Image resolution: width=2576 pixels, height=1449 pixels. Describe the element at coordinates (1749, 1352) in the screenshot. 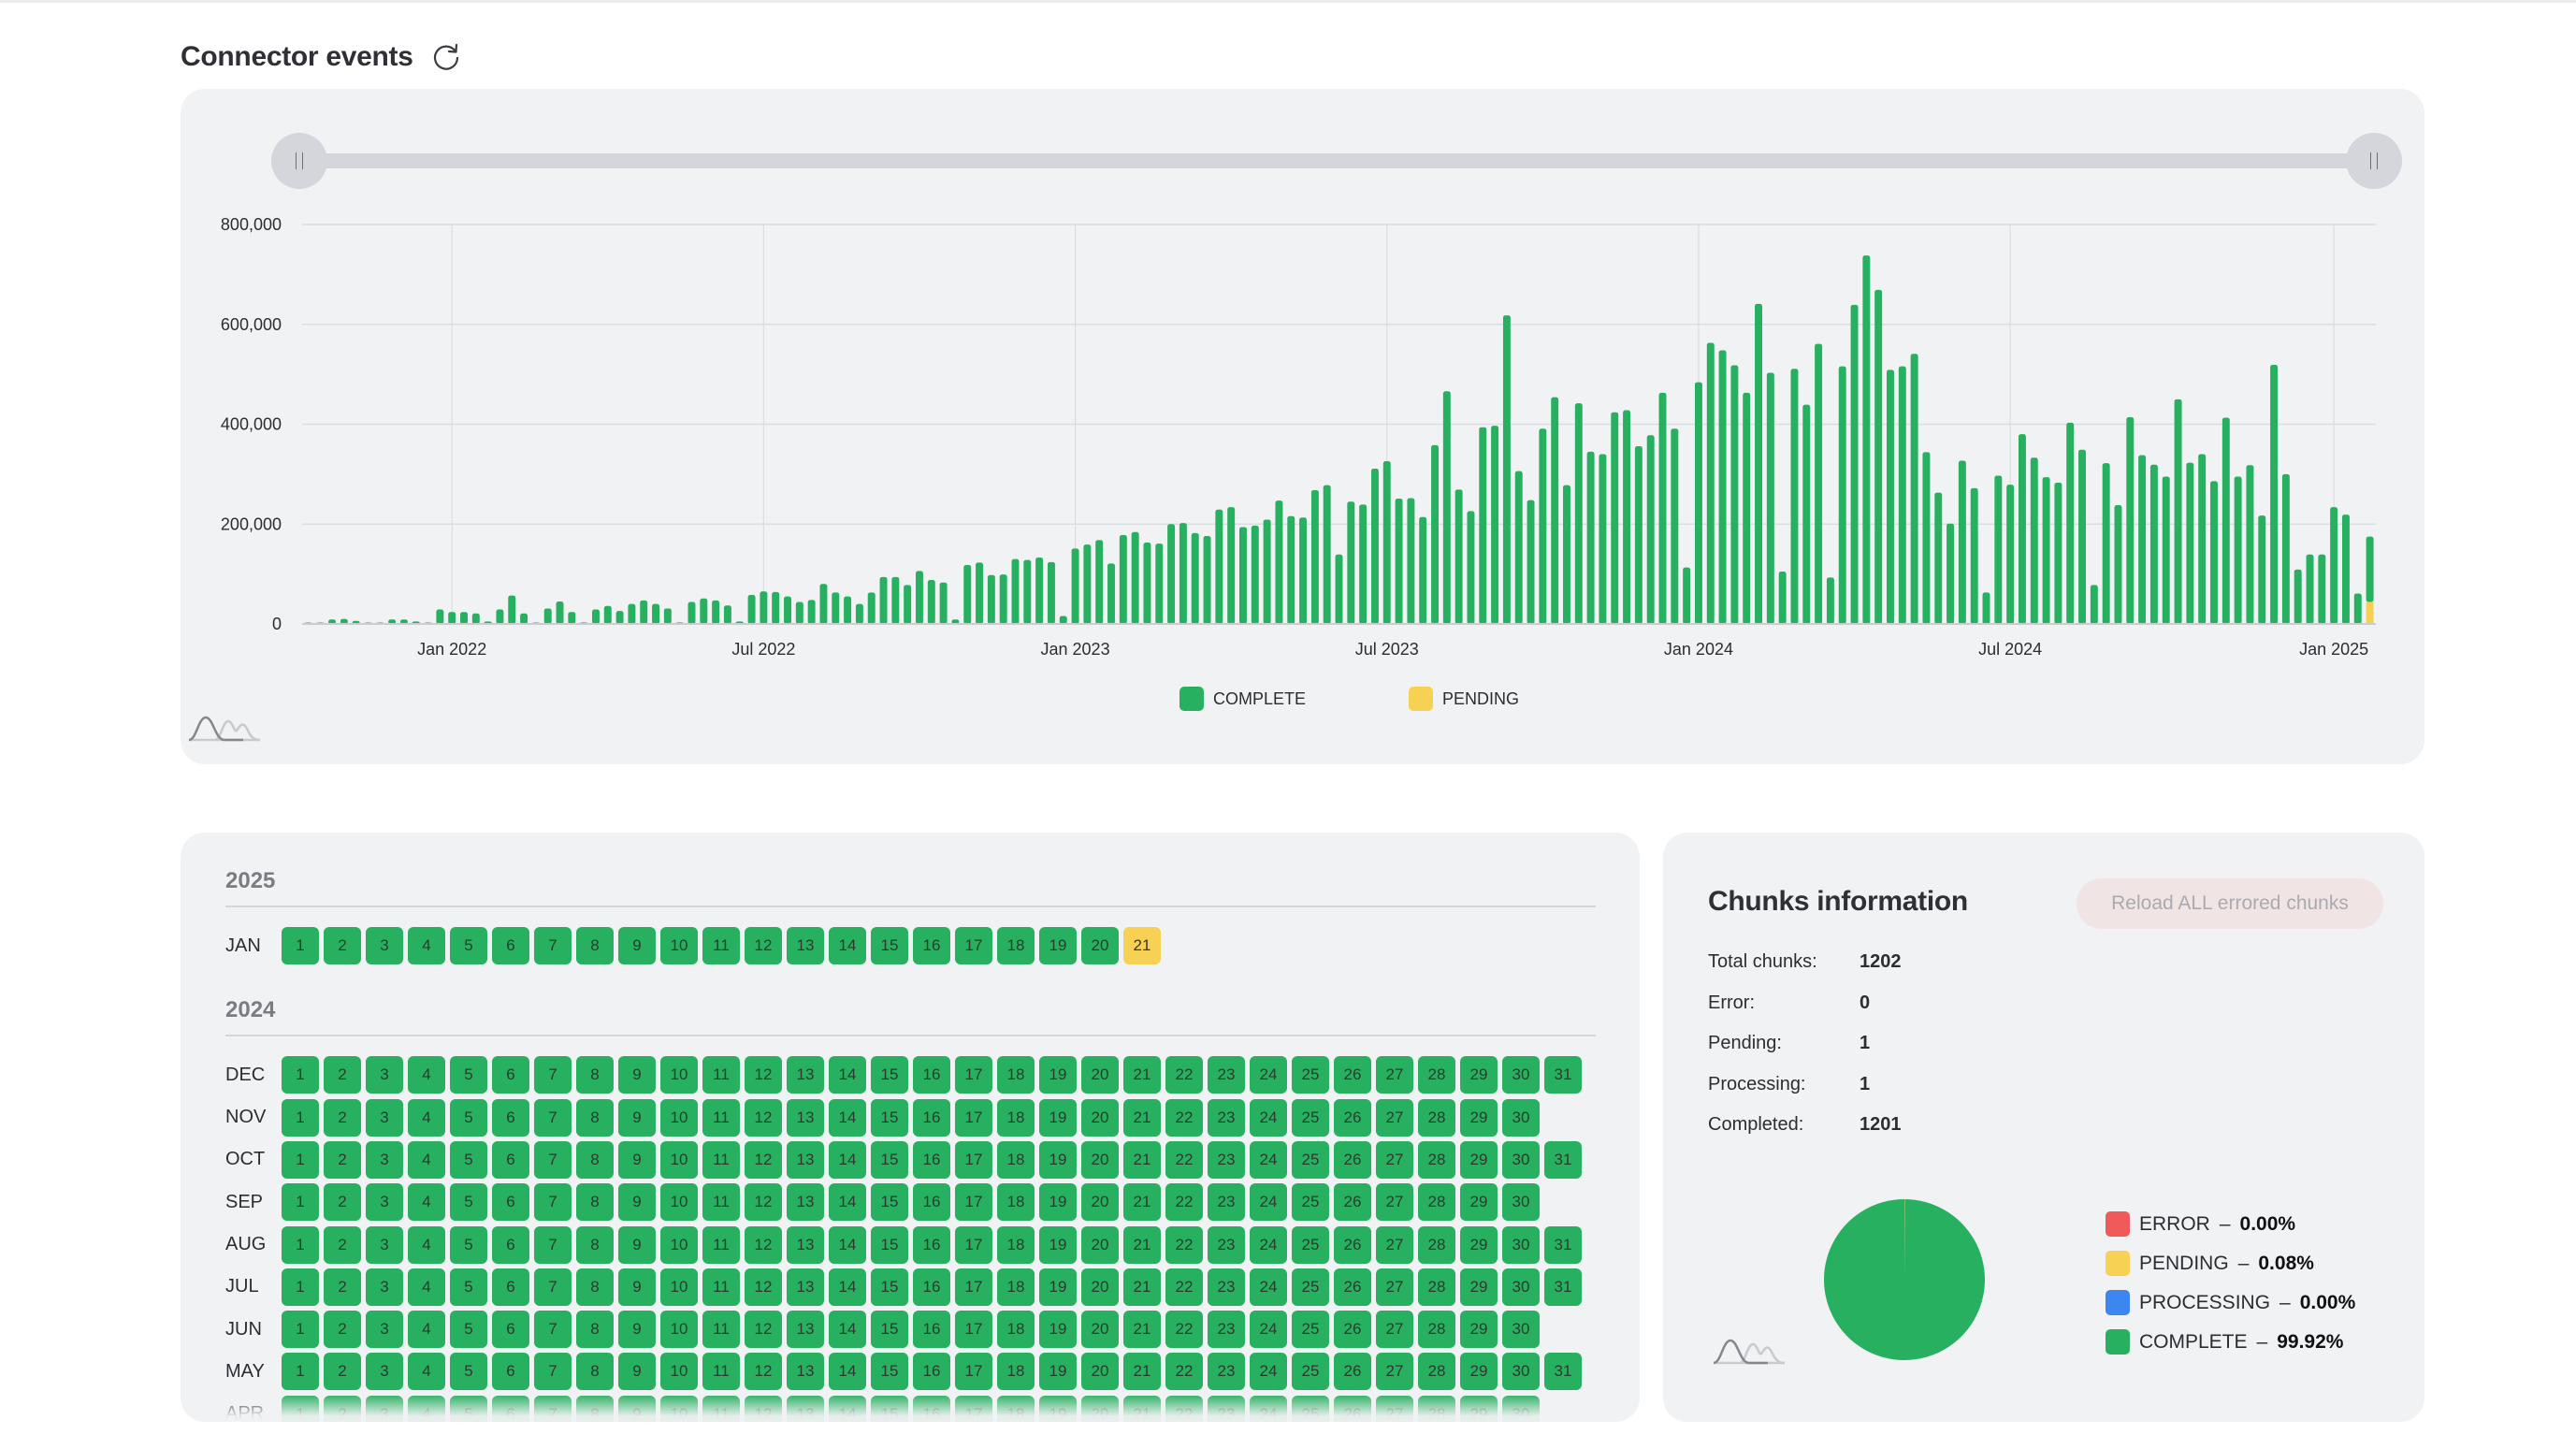

I see `sparkline-chart-icon` at that location.